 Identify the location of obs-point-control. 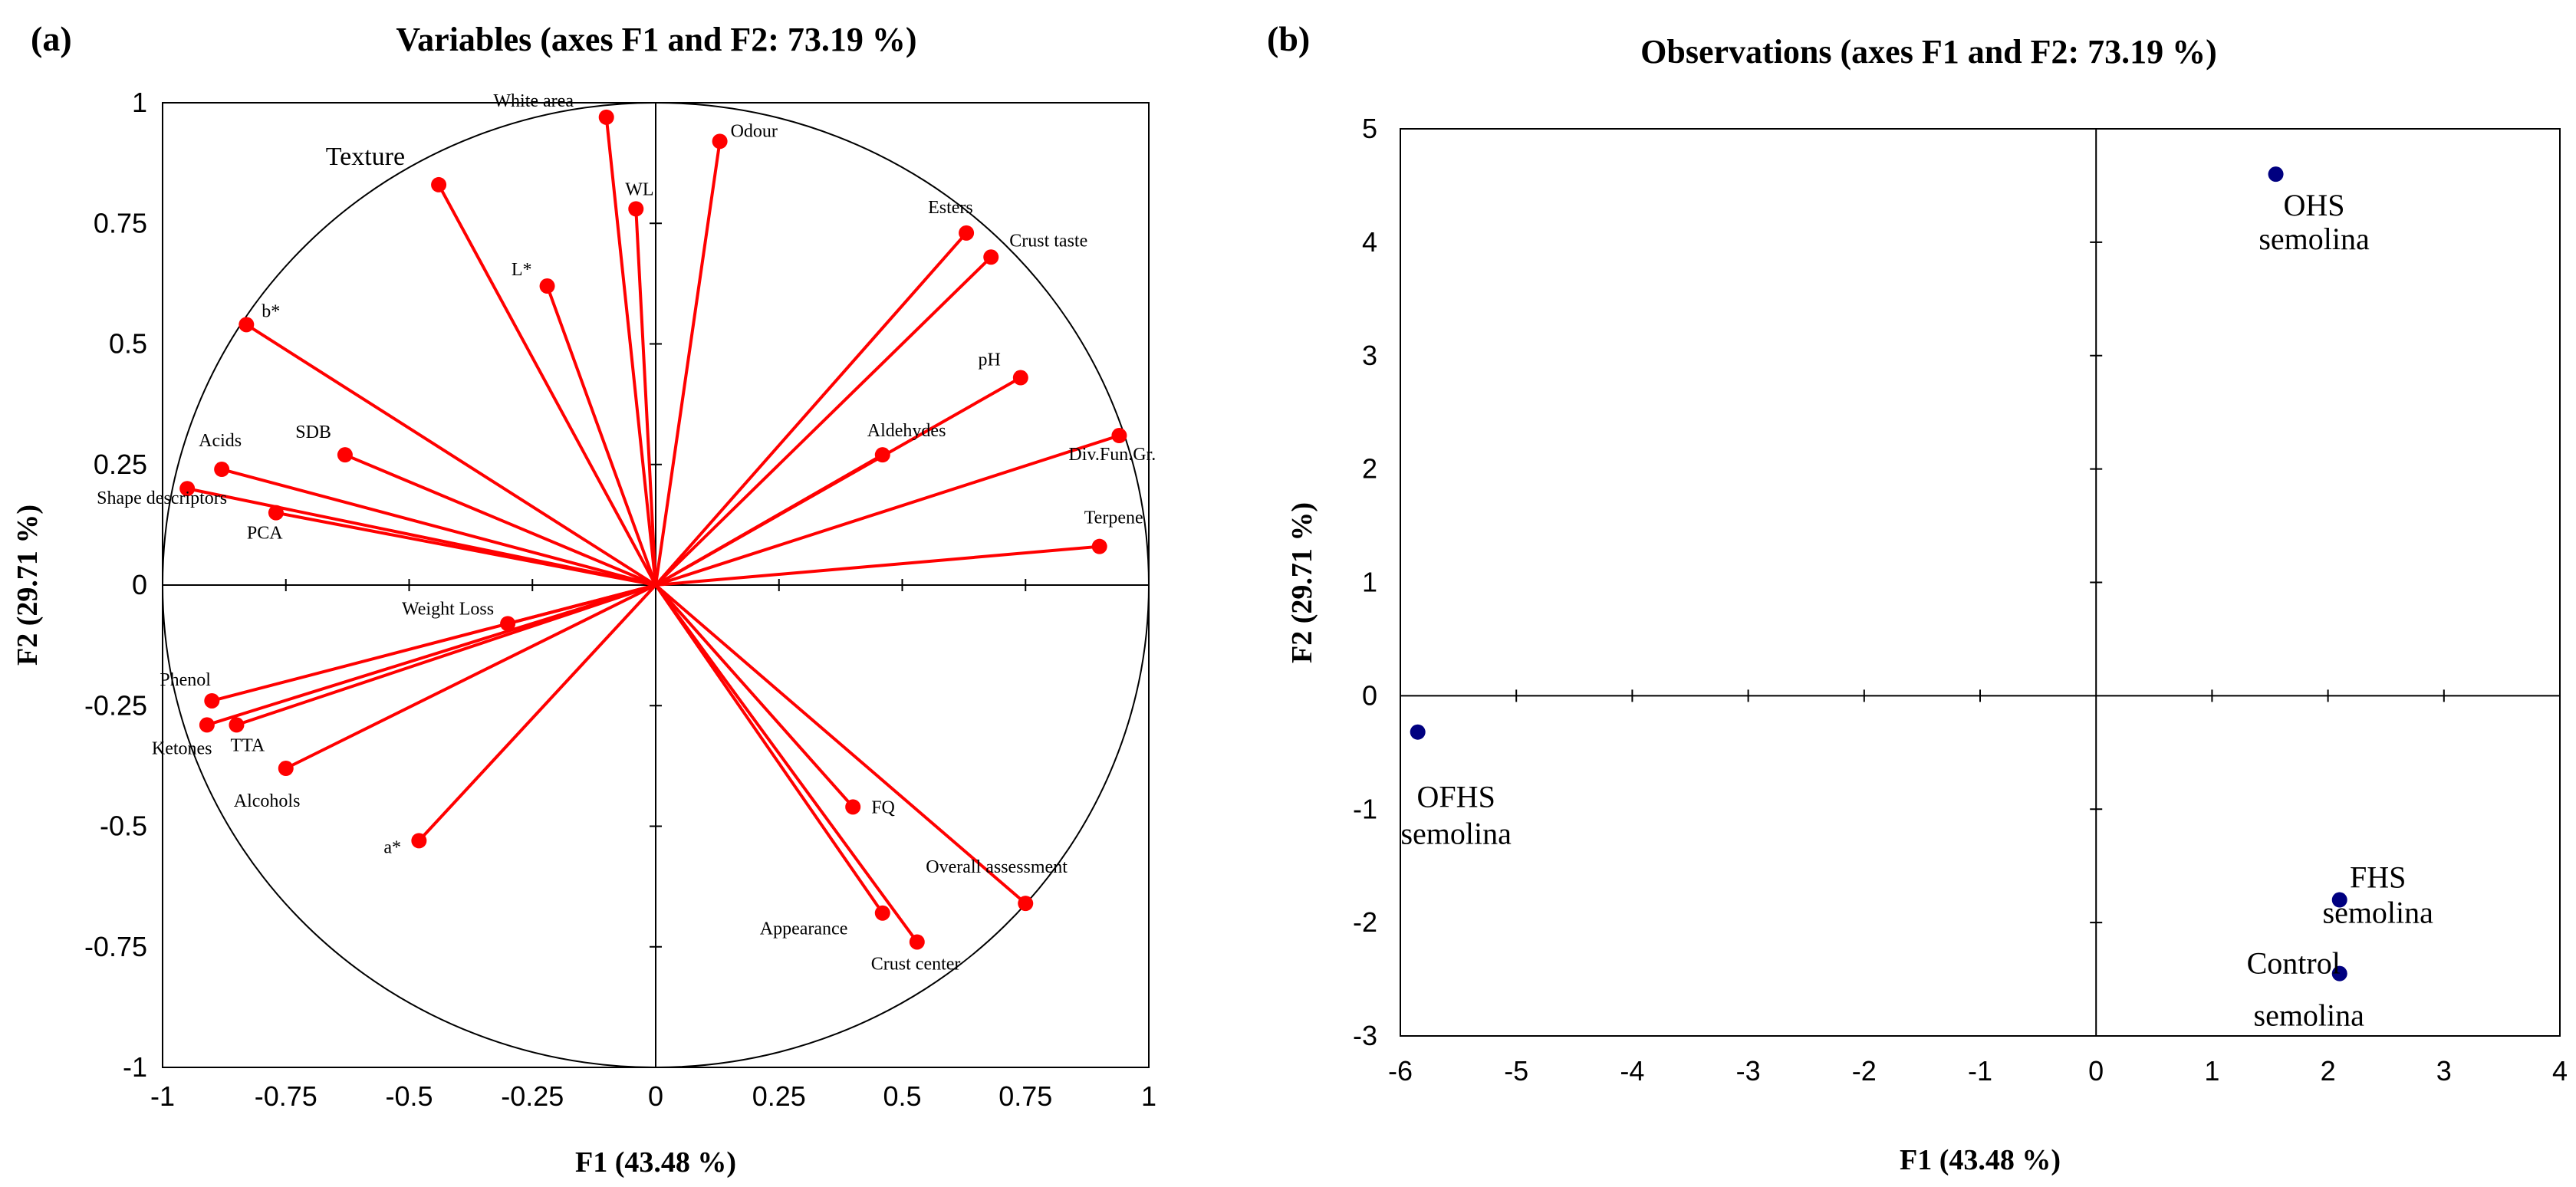
(2339, 973).